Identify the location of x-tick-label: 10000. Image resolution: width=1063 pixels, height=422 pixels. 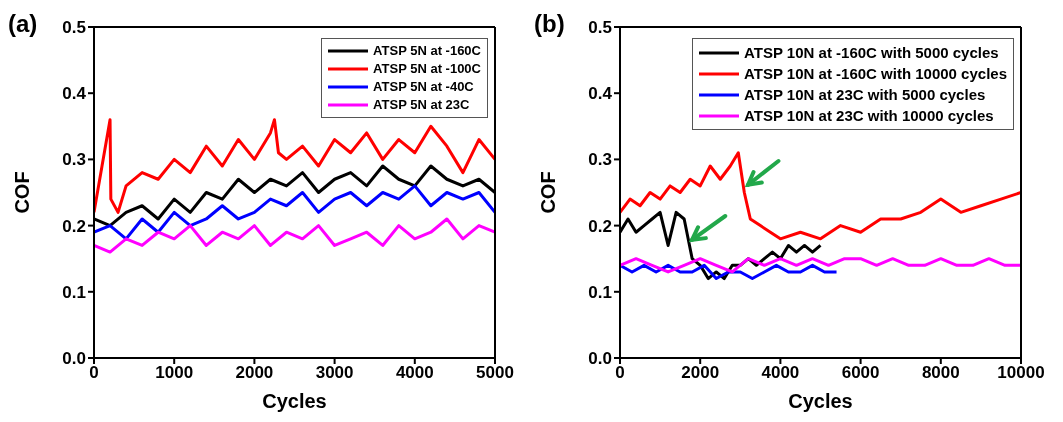
(1021, 373).